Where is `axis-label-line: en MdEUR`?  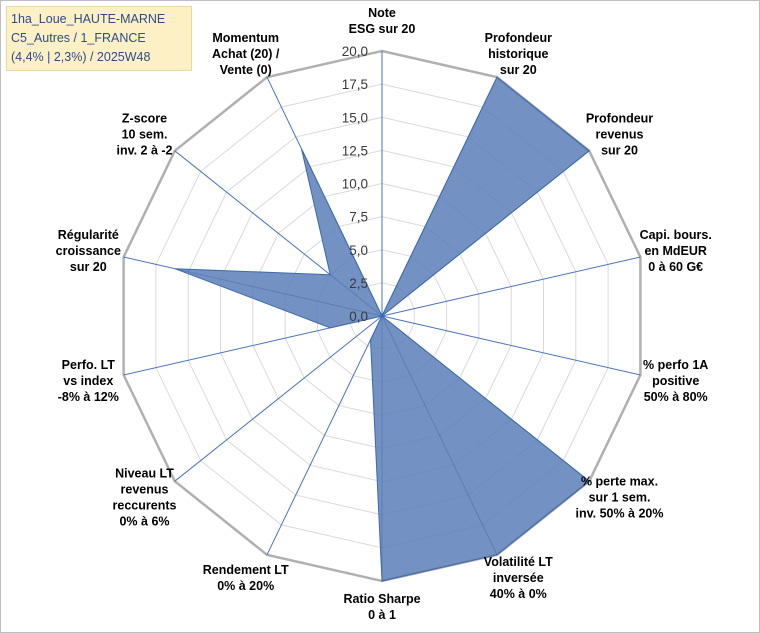
axis-label-line: en MdEUR is located at coordinates (675, 251).